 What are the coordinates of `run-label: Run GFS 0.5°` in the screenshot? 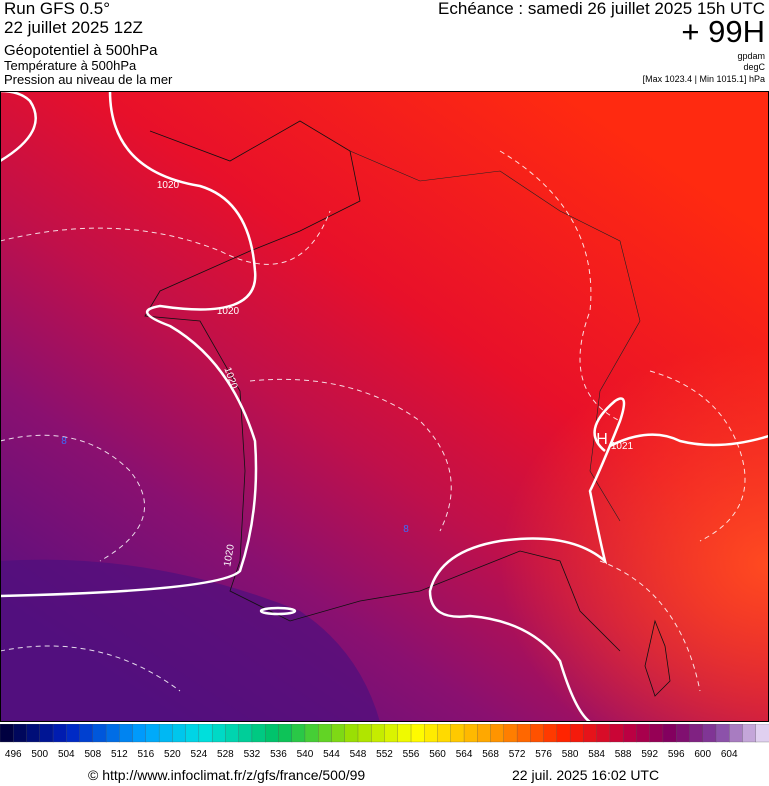 It's located at (57, 9).